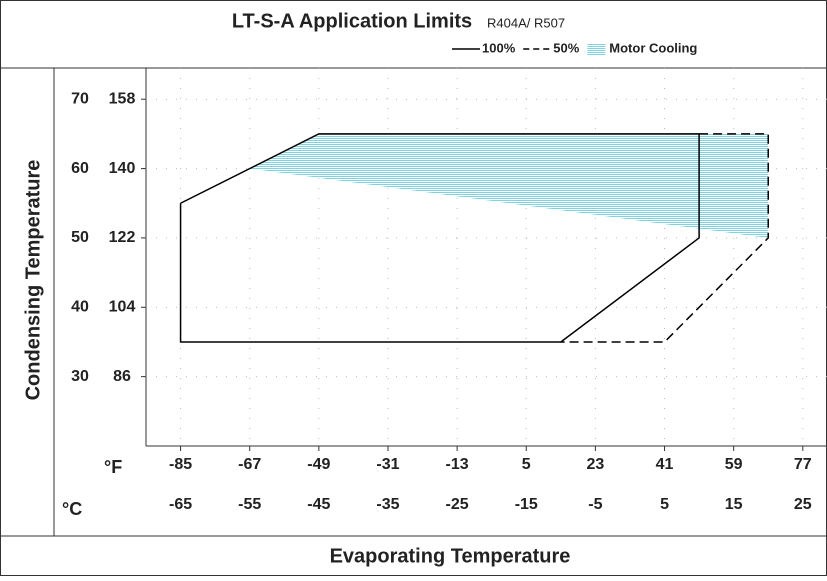 The height and width of the screenshot is (581, 827). What do you see at coordinates (734, 464) in the screenshot?
I see `x-tick-label: 59` at bounding box center [734, 464].